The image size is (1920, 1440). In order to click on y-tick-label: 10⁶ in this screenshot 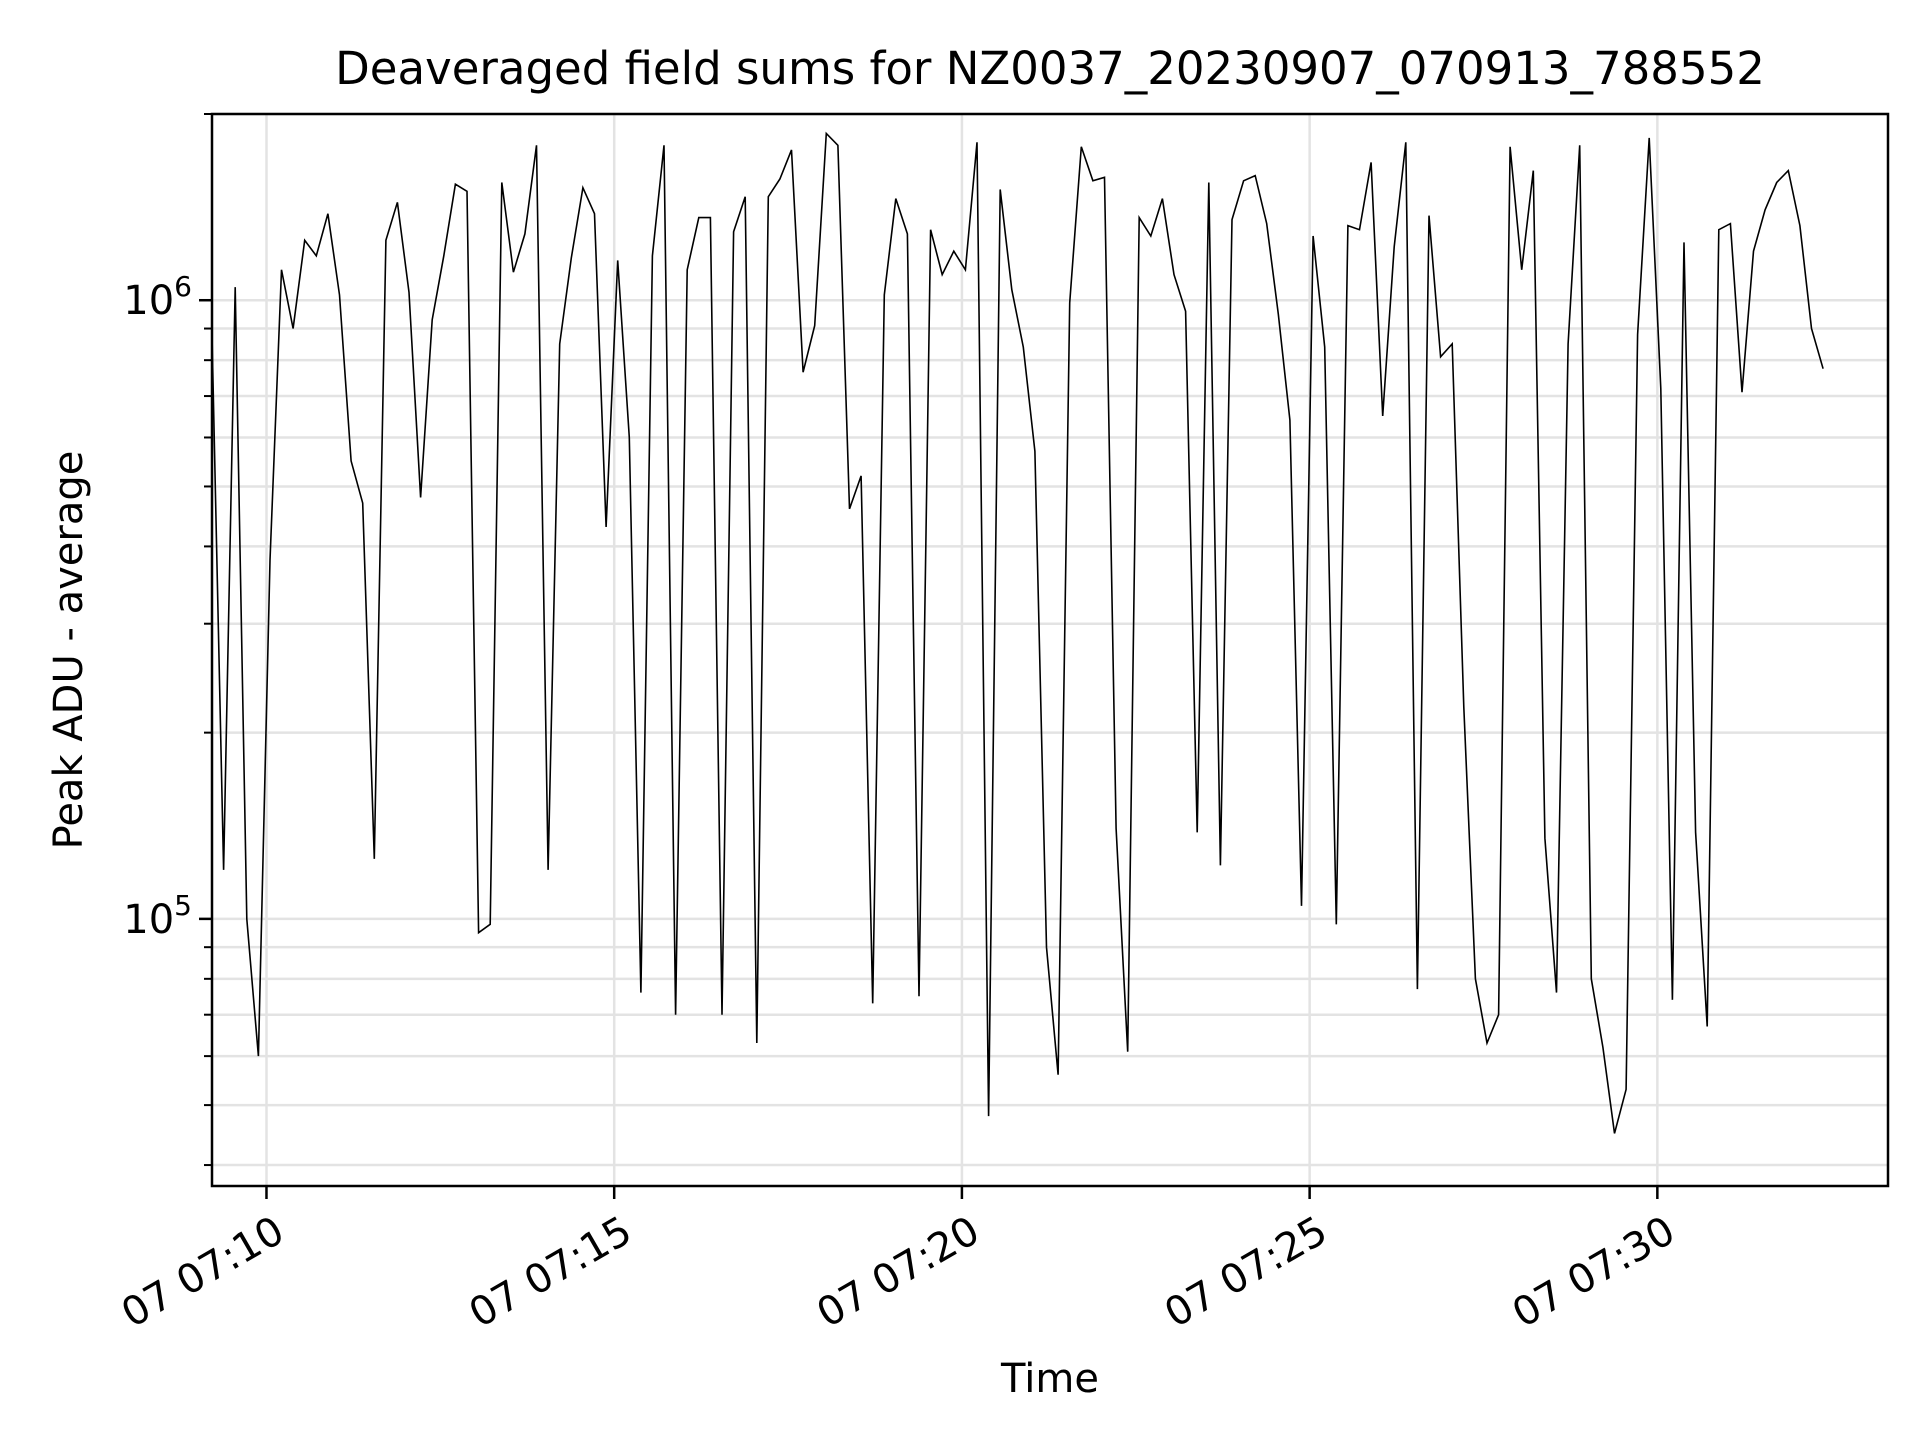, I will do `click(157, 297)`.